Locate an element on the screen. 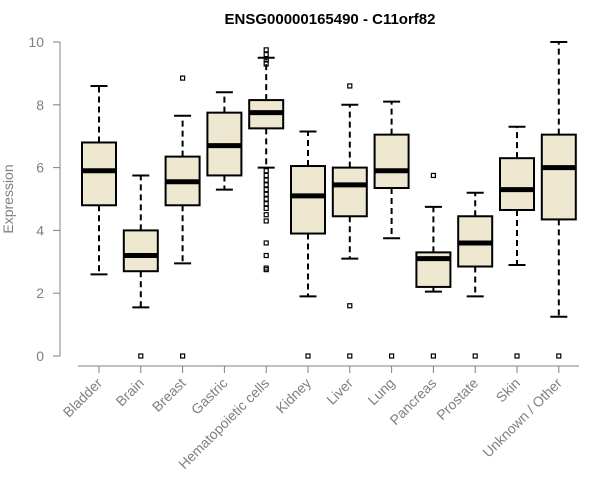  x-tick-label: Prostate is located at coordinates (457, 399).